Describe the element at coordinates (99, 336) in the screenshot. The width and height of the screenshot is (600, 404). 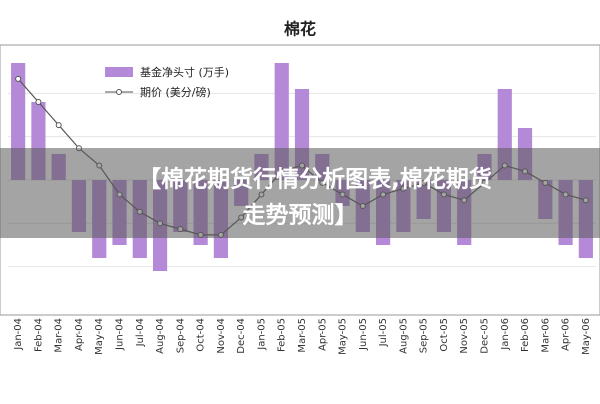
I see `x-tick-label: May-04` at that location.